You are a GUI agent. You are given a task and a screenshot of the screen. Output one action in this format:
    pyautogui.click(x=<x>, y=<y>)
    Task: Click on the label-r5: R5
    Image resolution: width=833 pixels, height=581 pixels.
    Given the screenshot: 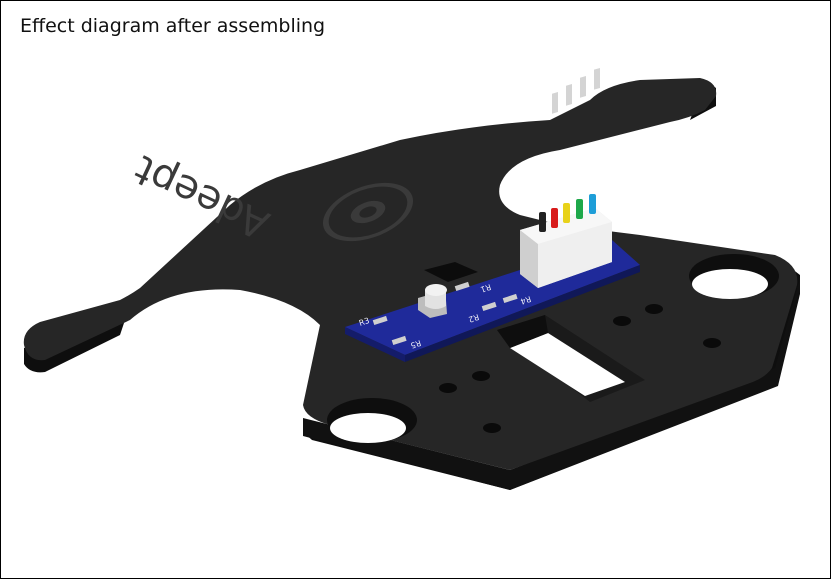 What is the action you would take?
    pyautogui.click(x=415, y=344)
    